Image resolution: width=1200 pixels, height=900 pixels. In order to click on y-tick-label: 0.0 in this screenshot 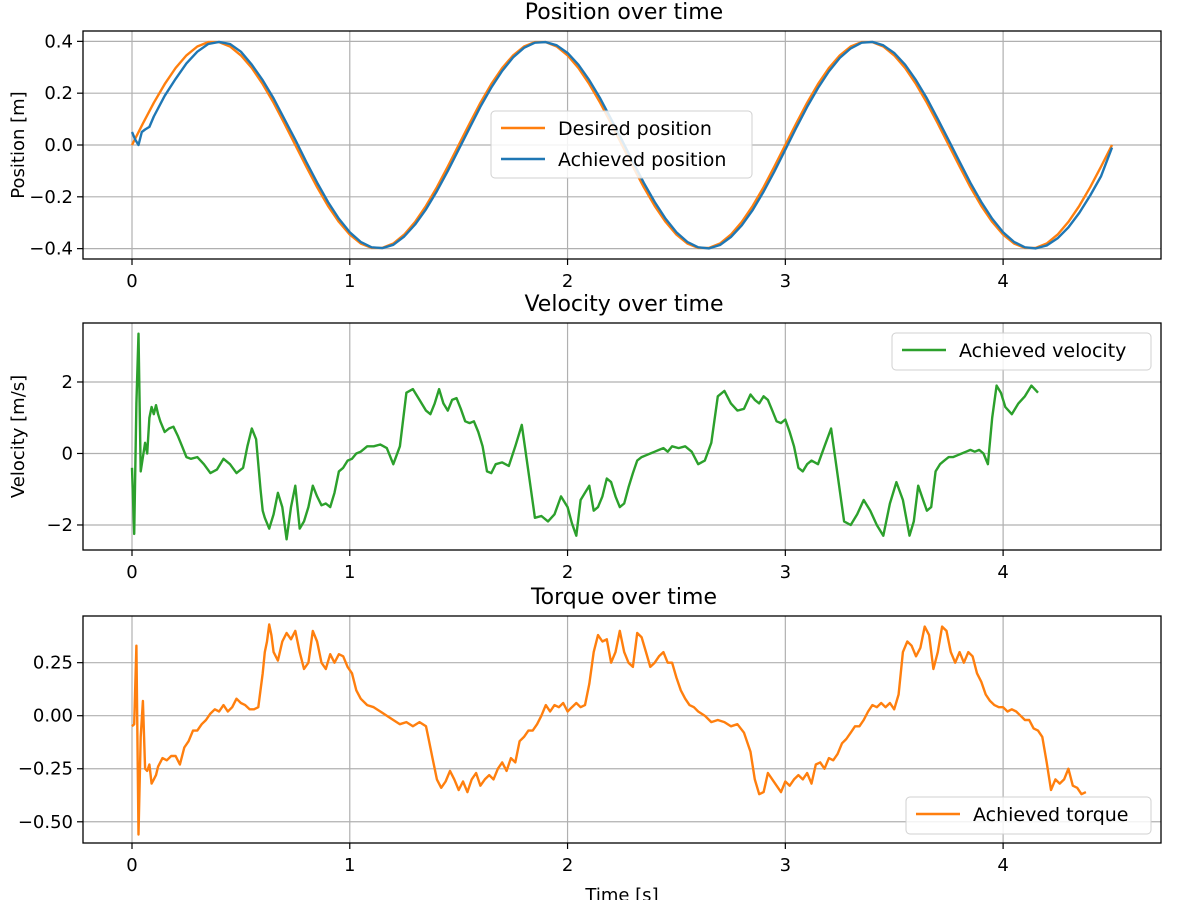, I will do `click(58, 145)`.